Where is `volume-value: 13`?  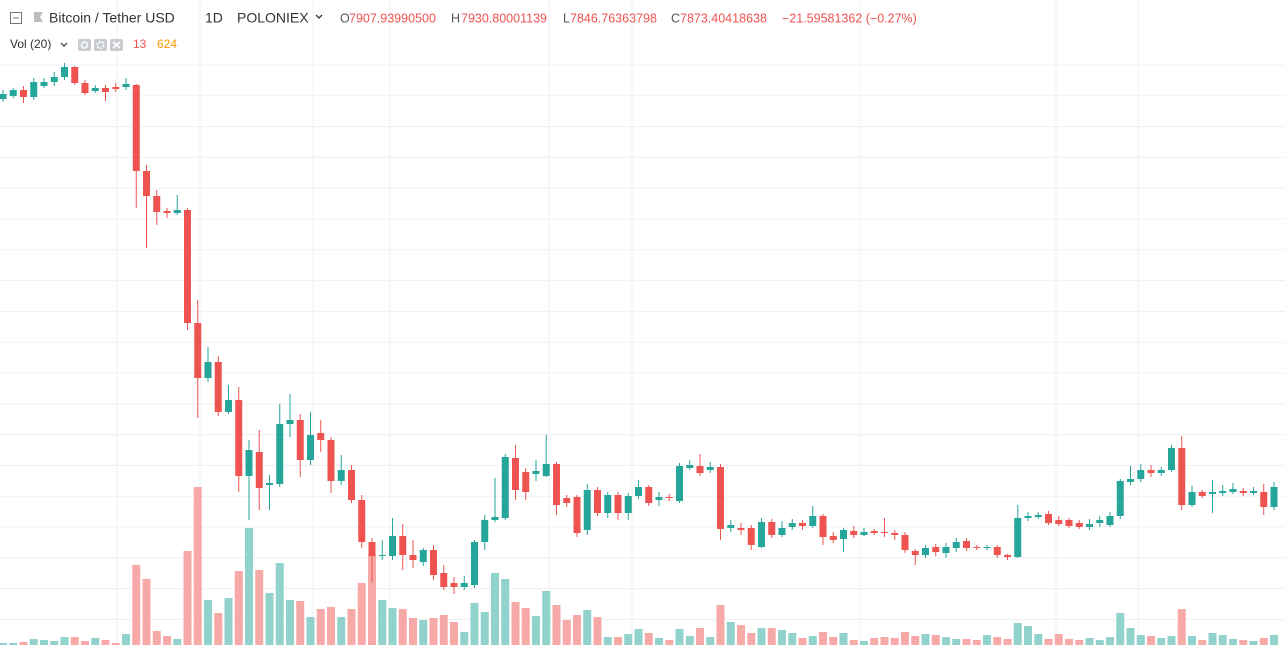 volume-value: 13 is located at coordinates (140, 44).